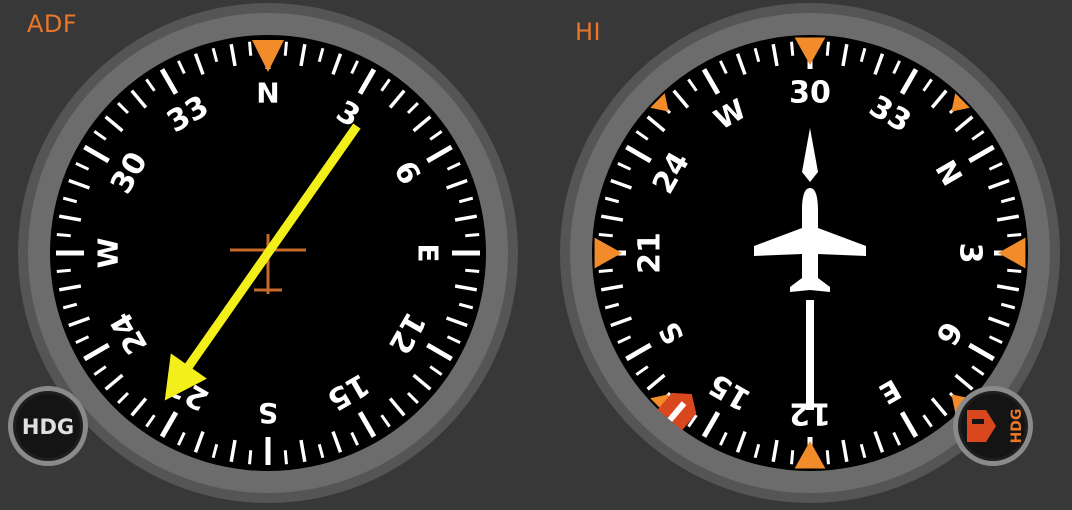  What do you see at coordinates (428, 252) in the screenshot?
I see `adf-card-label: E` at bounding box center [428, 252].